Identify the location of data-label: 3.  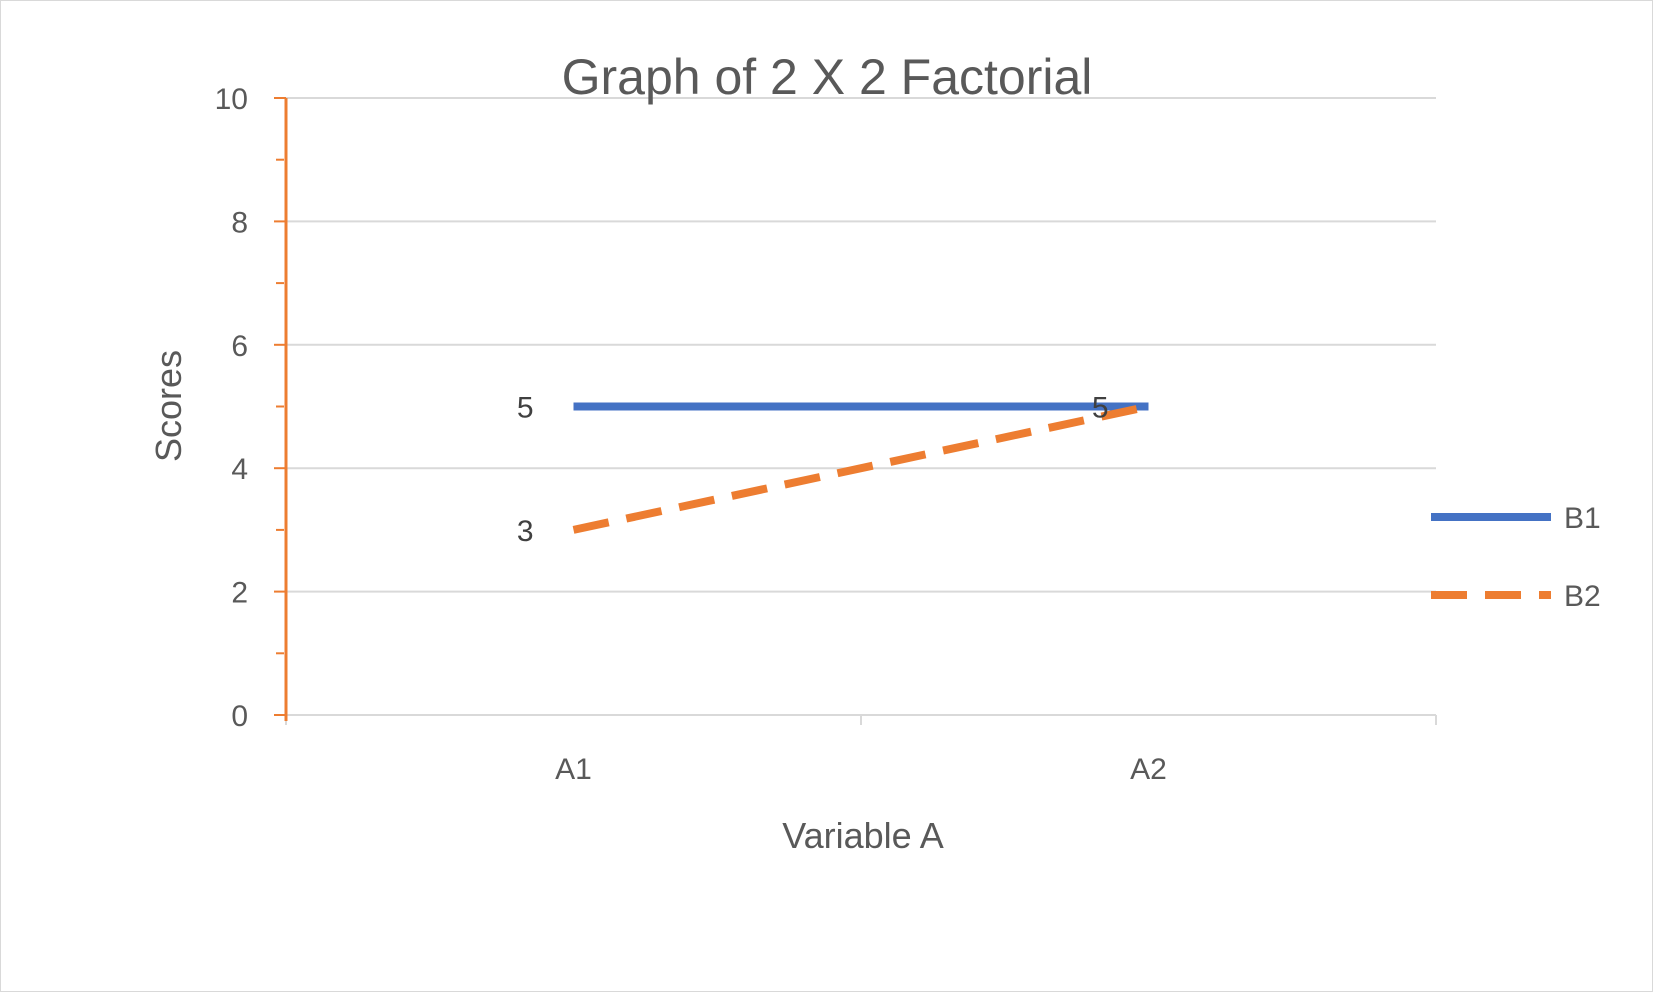
(525, 531).